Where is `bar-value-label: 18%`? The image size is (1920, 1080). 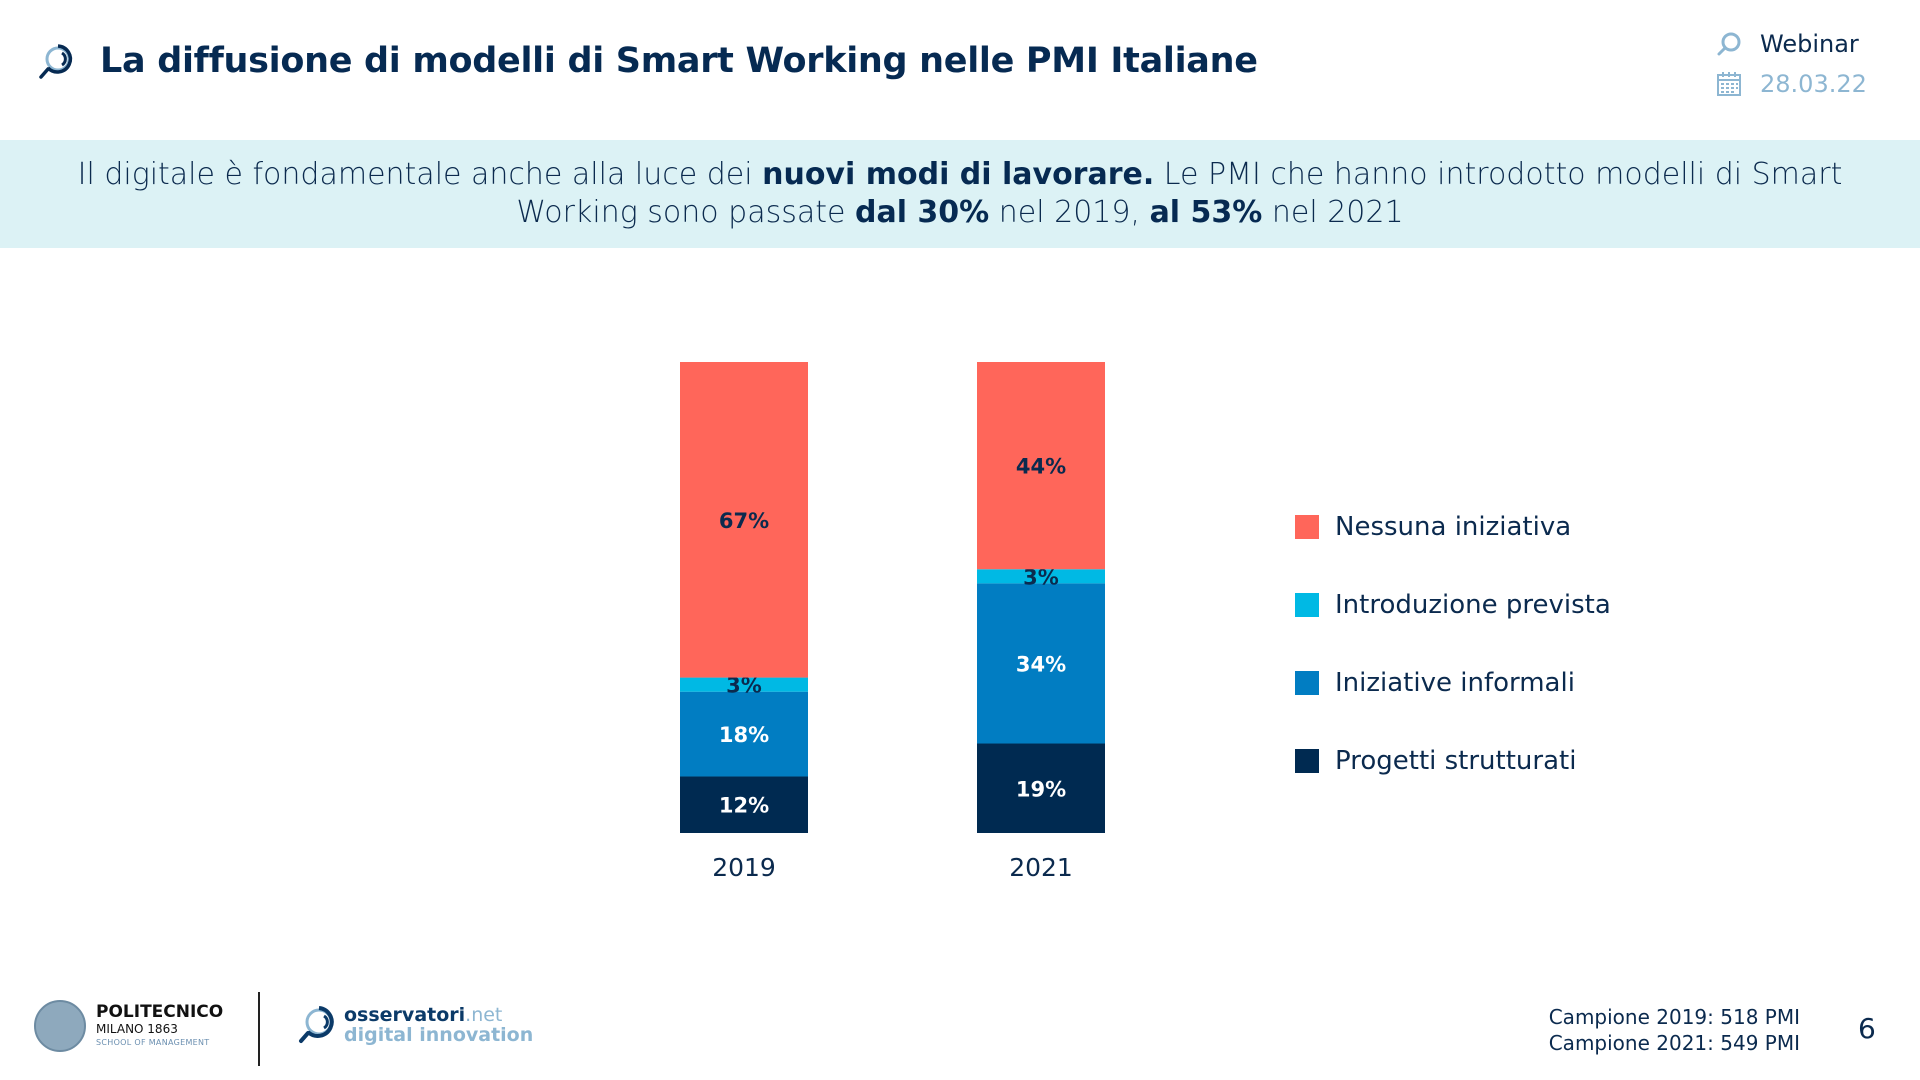 bar-value-label: 18% is located at coordinates (744, 735).